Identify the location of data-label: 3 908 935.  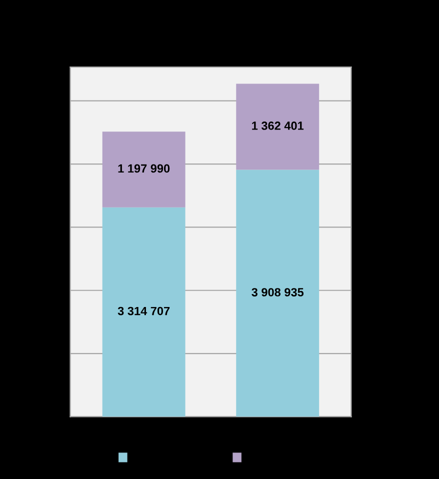
(278, 292).